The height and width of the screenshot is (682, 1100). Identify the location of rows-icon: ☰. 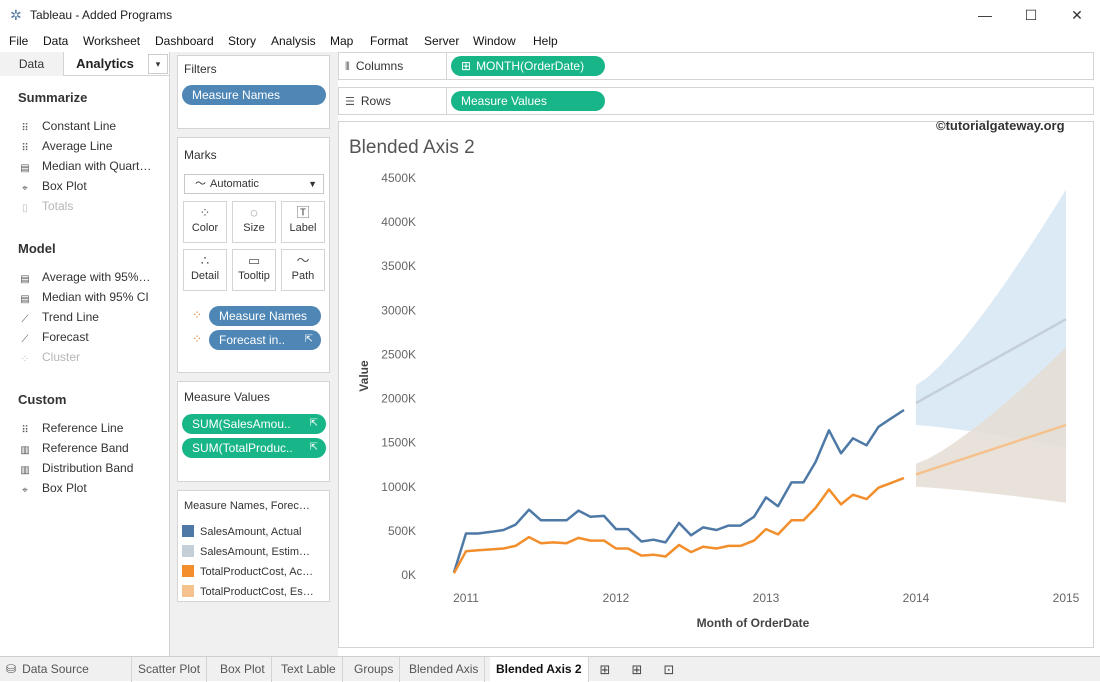
(350, 102).